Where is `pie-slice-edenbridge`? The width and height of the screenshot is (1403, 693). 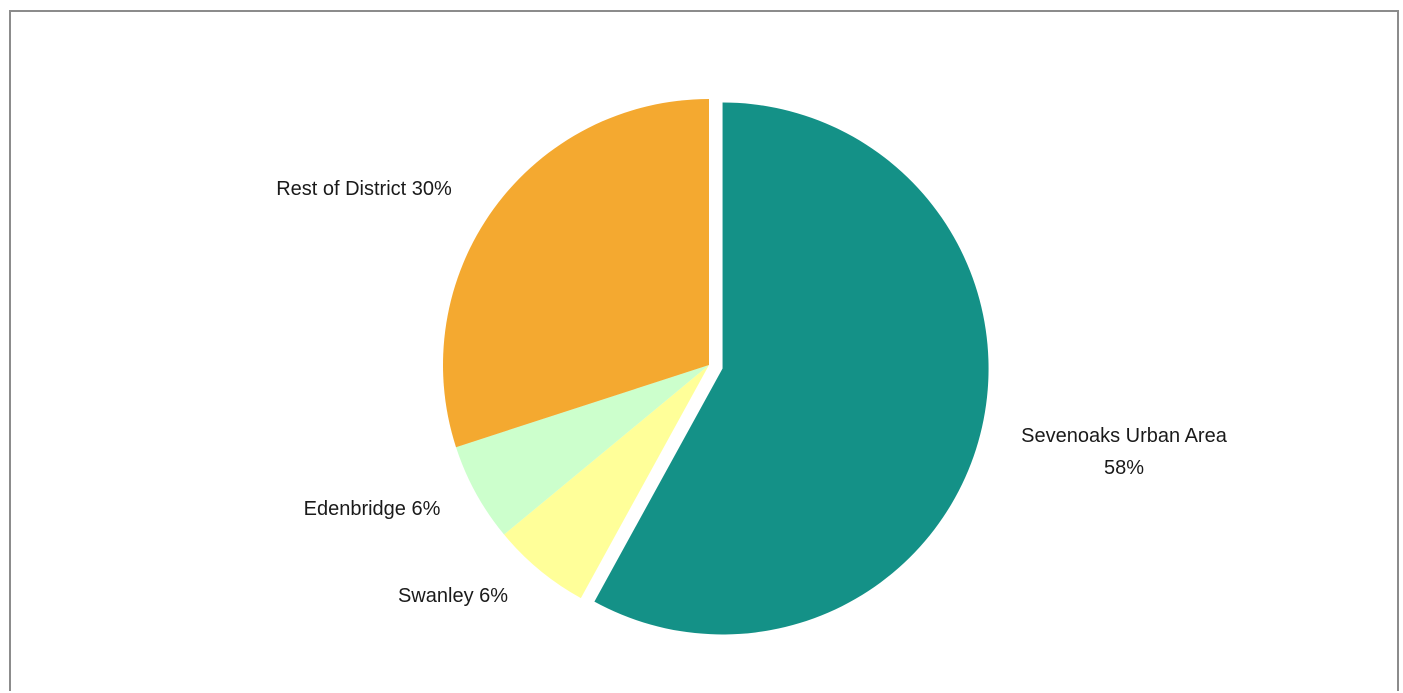 pie-slice-edenbridge is located at coordinates (582, 450).